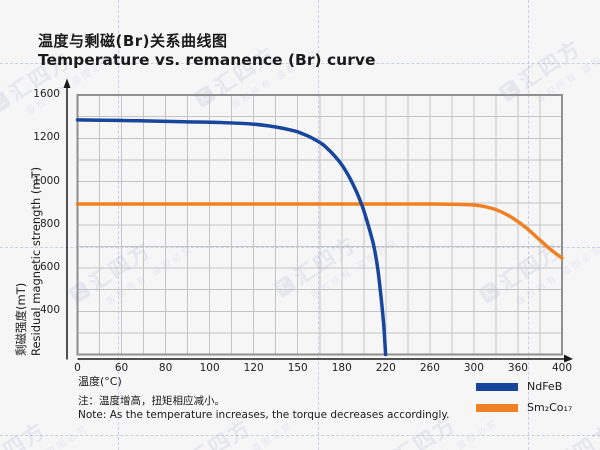 The image size is (600, 450). I want to click on x-tick-label: 0, so click(77, 368).